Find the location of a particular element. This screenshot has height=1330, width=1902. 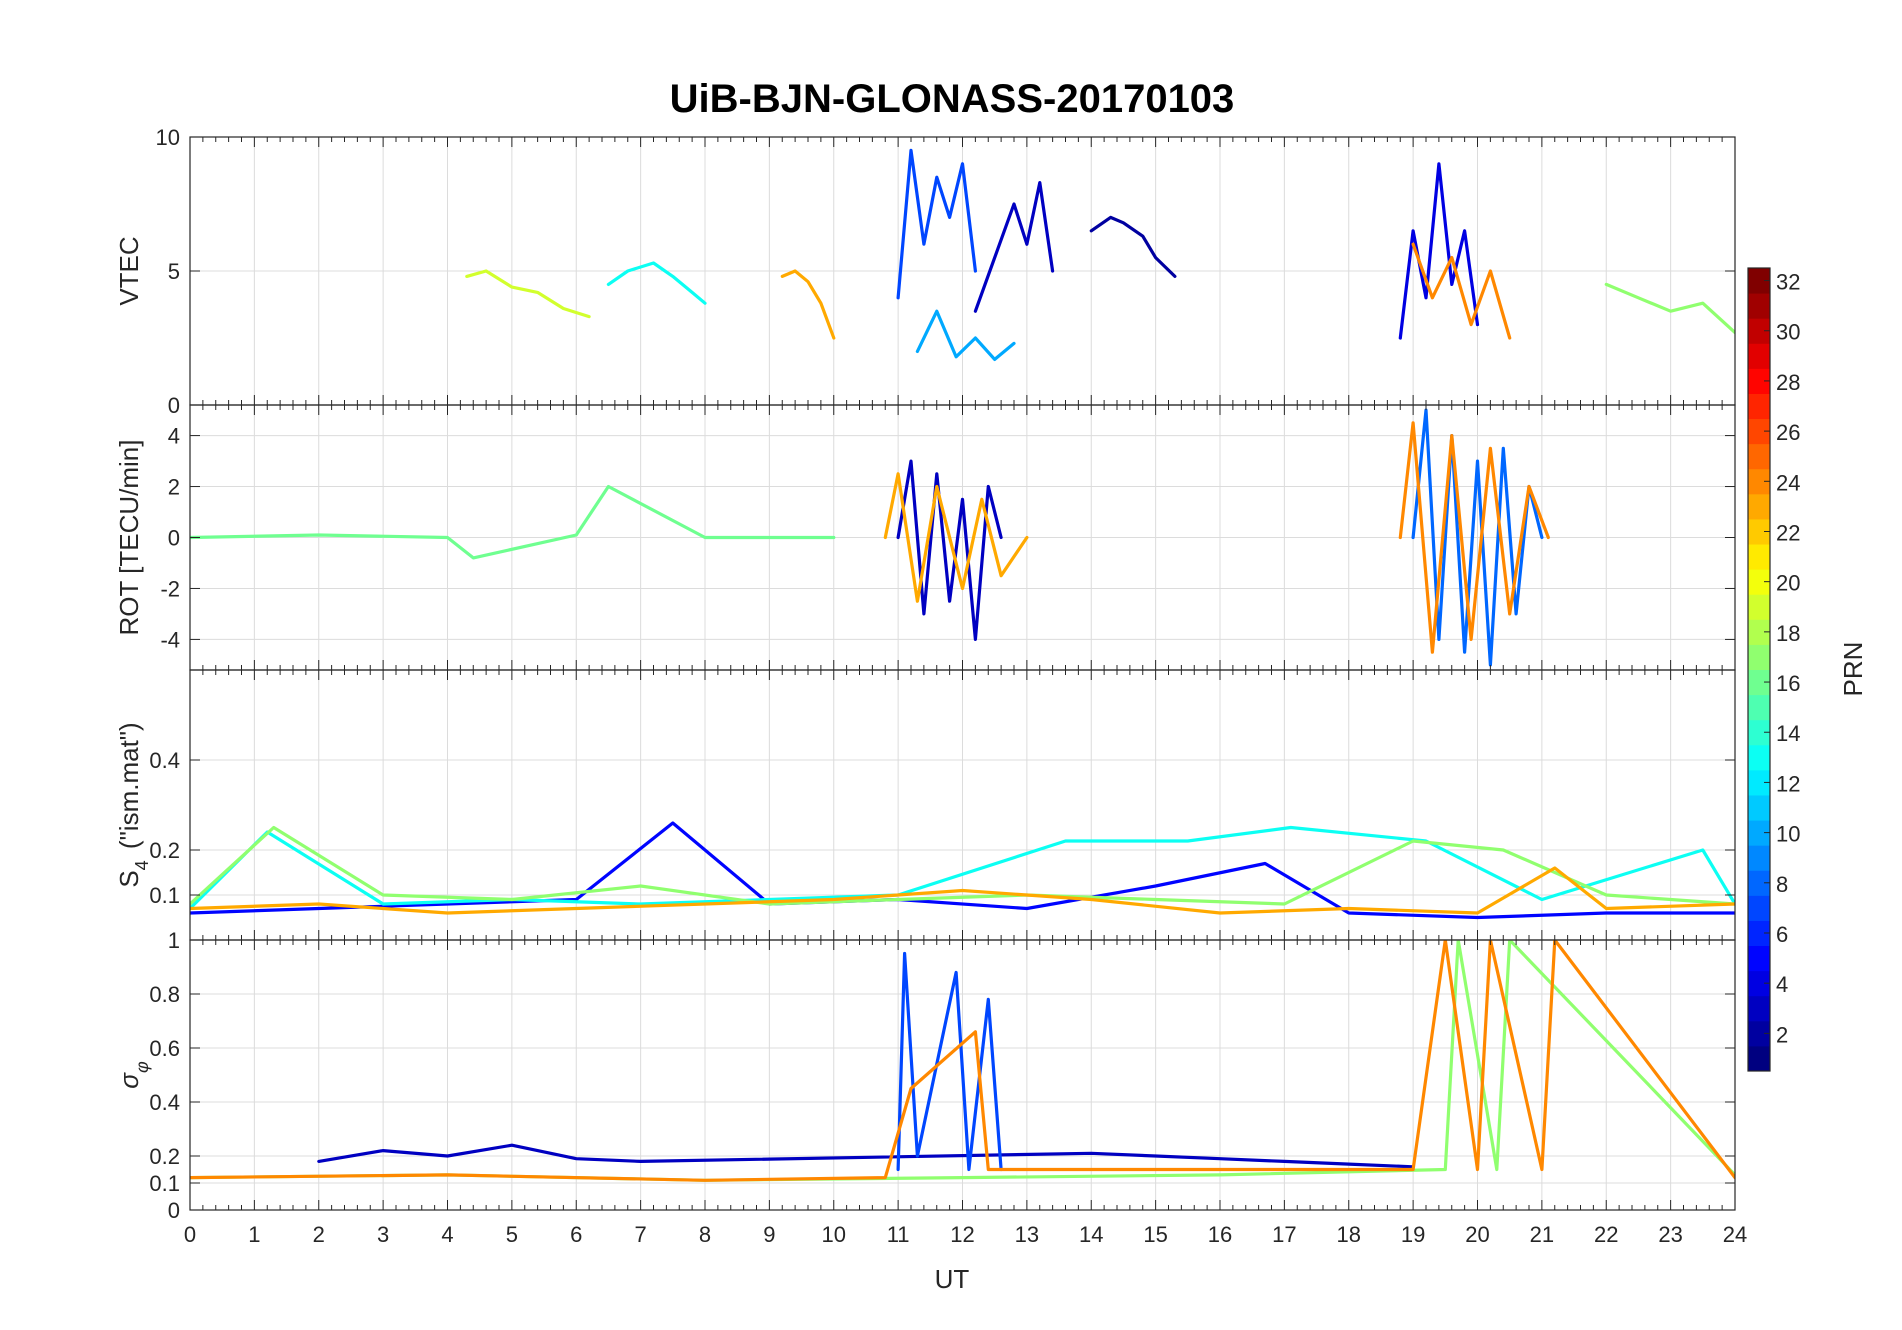

colorbar-tick-label: 22 is located at coordinates (1788, 532).